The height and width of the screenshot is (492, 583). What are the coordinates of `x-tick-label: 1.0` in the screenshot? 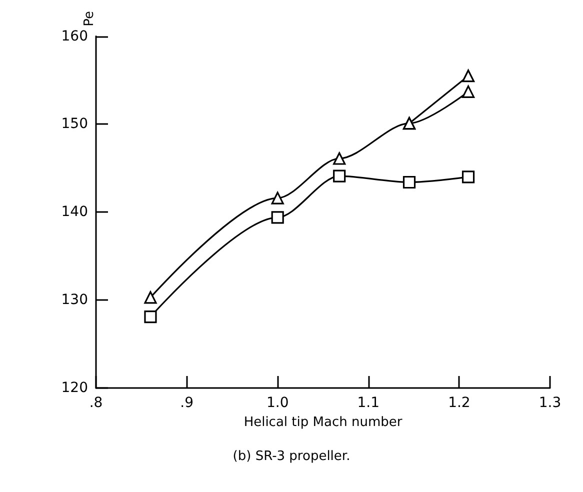 It's located at (277, 403).